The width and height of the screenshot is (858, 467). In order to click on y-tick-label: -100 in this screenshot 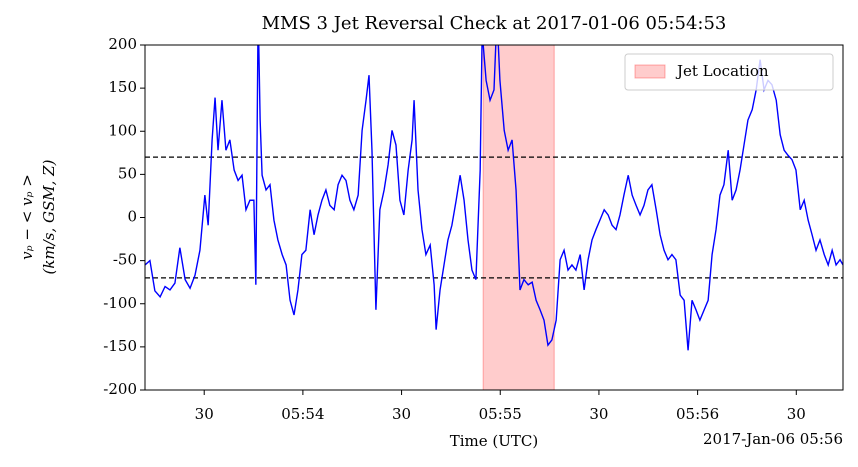, I will do `click(120, 303)`.